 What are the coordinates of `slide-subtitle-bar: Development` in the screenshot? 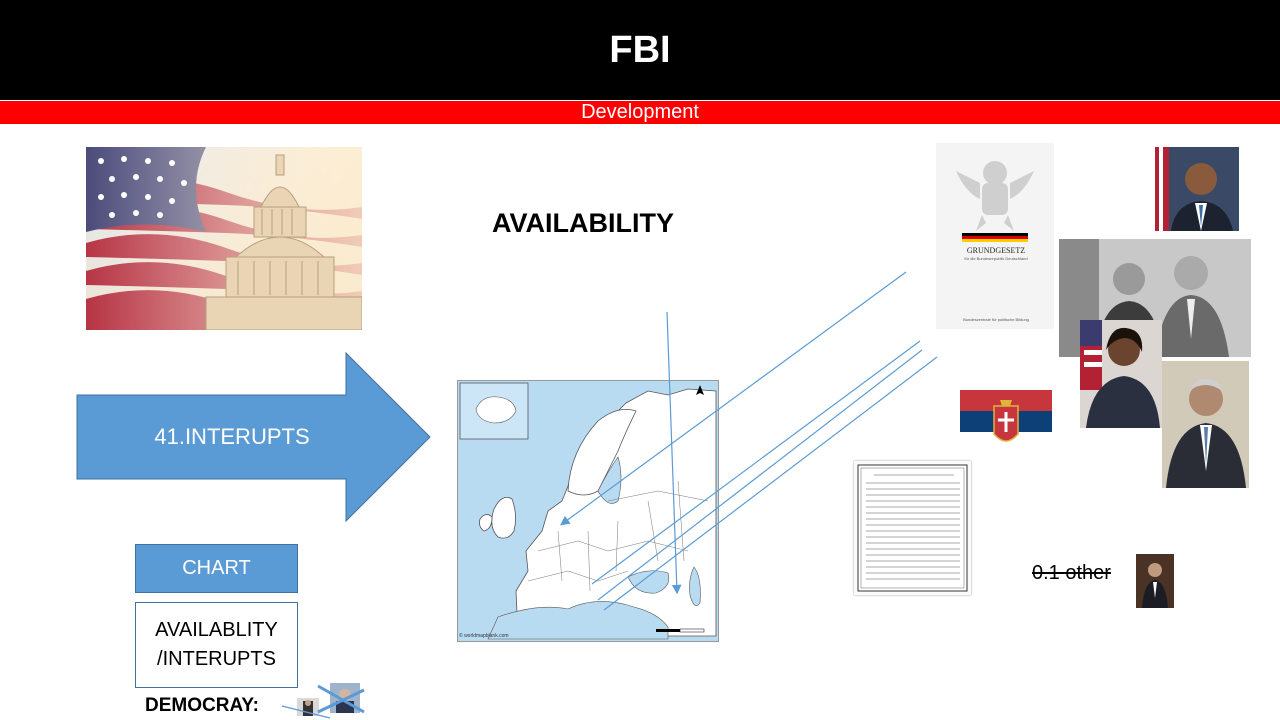 It's located at (640, 112).